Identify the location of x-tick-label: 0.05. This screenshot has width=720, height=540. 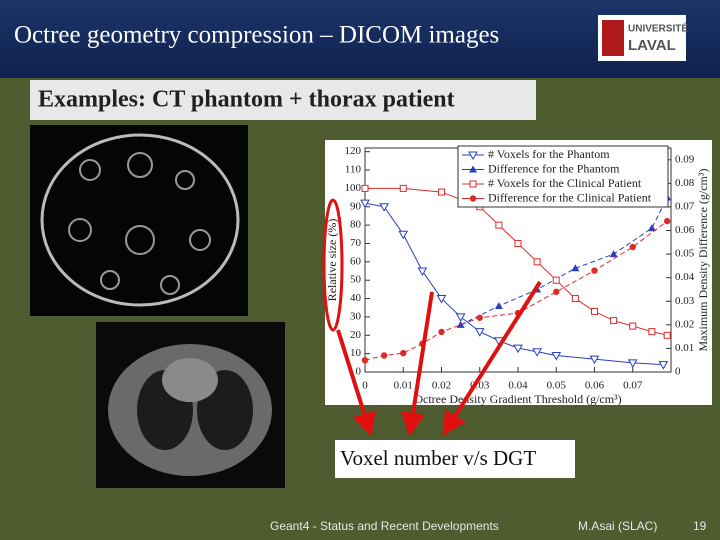
(557, 386).